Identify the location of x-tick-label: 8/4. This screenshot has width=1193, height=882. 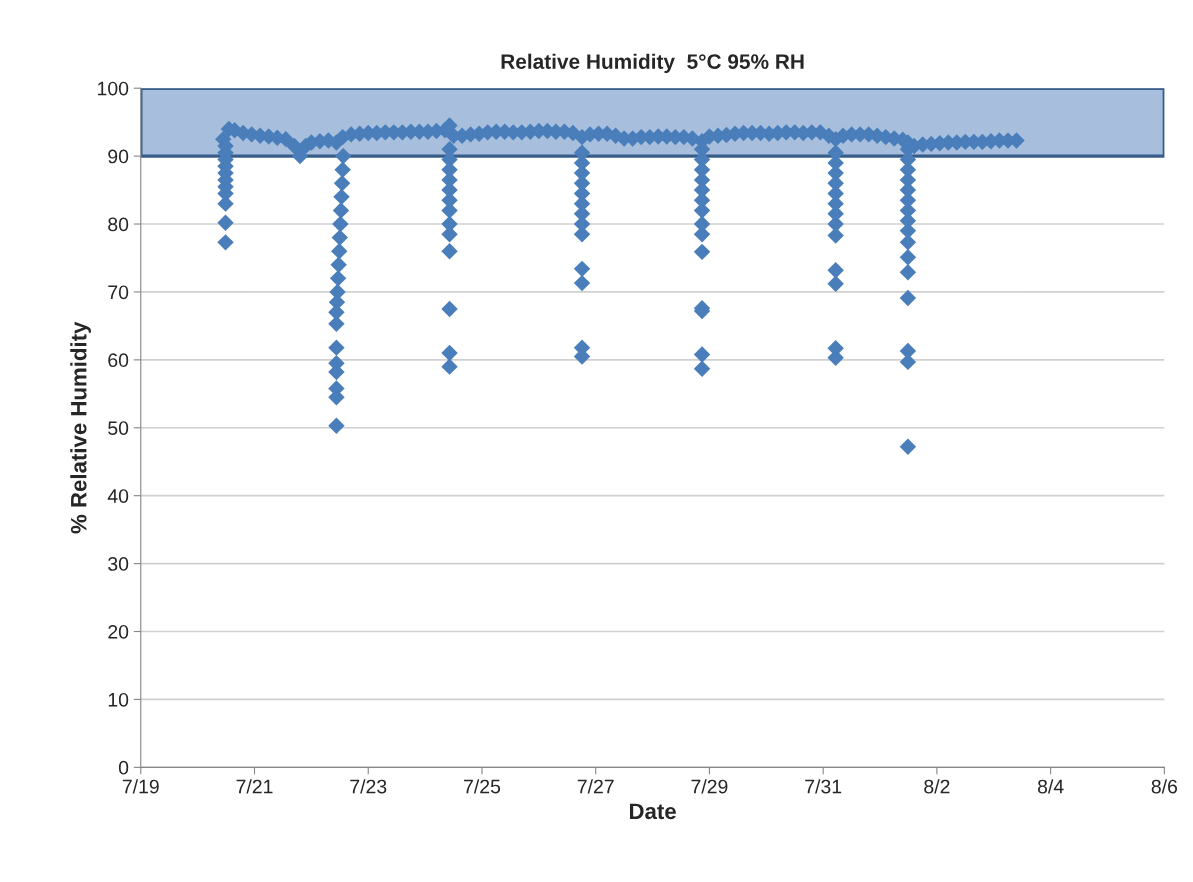
(1050, 786).